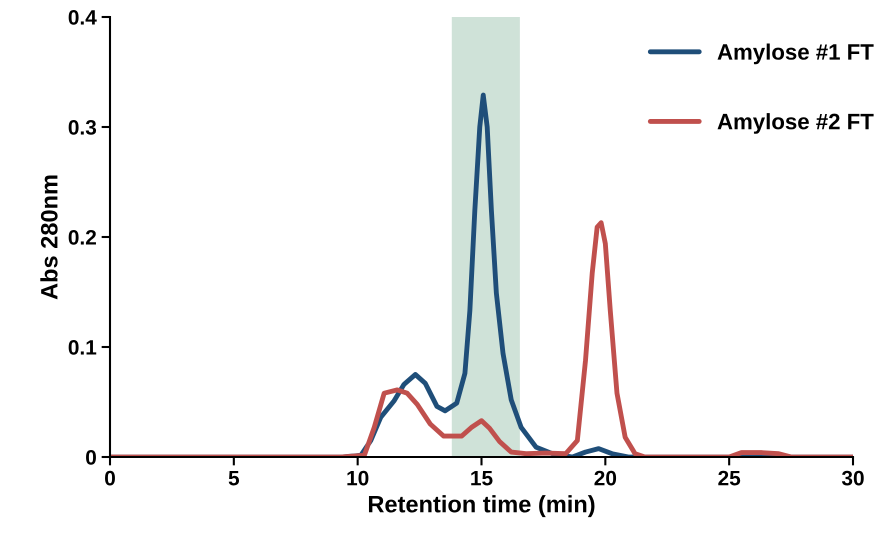 The height and width of the screenshot is (550, 884). I want to click on y-tick-label: 0.3, so click(82, 127).